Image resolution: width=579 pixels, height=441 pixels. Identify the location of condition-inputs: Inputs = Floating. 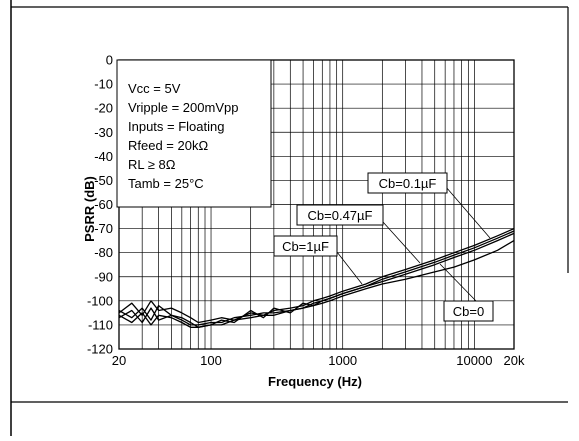
(176, 126).